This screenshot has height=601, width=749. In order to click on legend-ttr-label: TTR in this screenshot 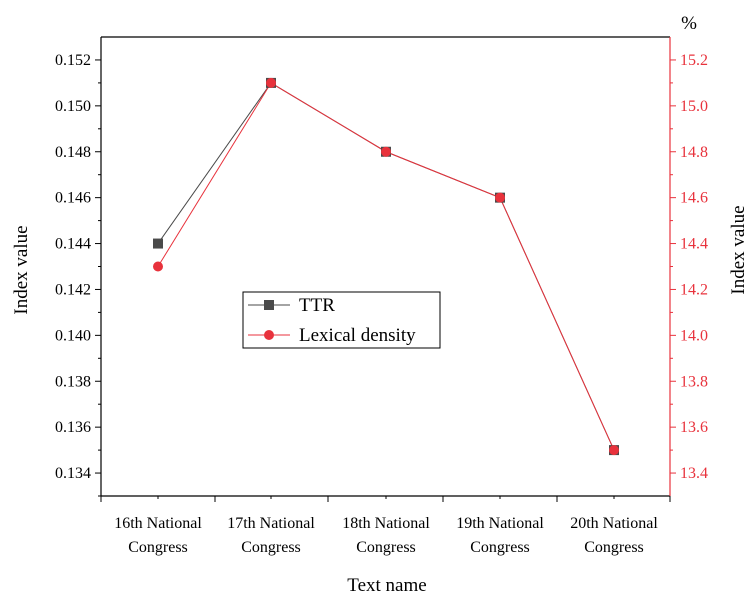, I will do `click(317, 305)`.